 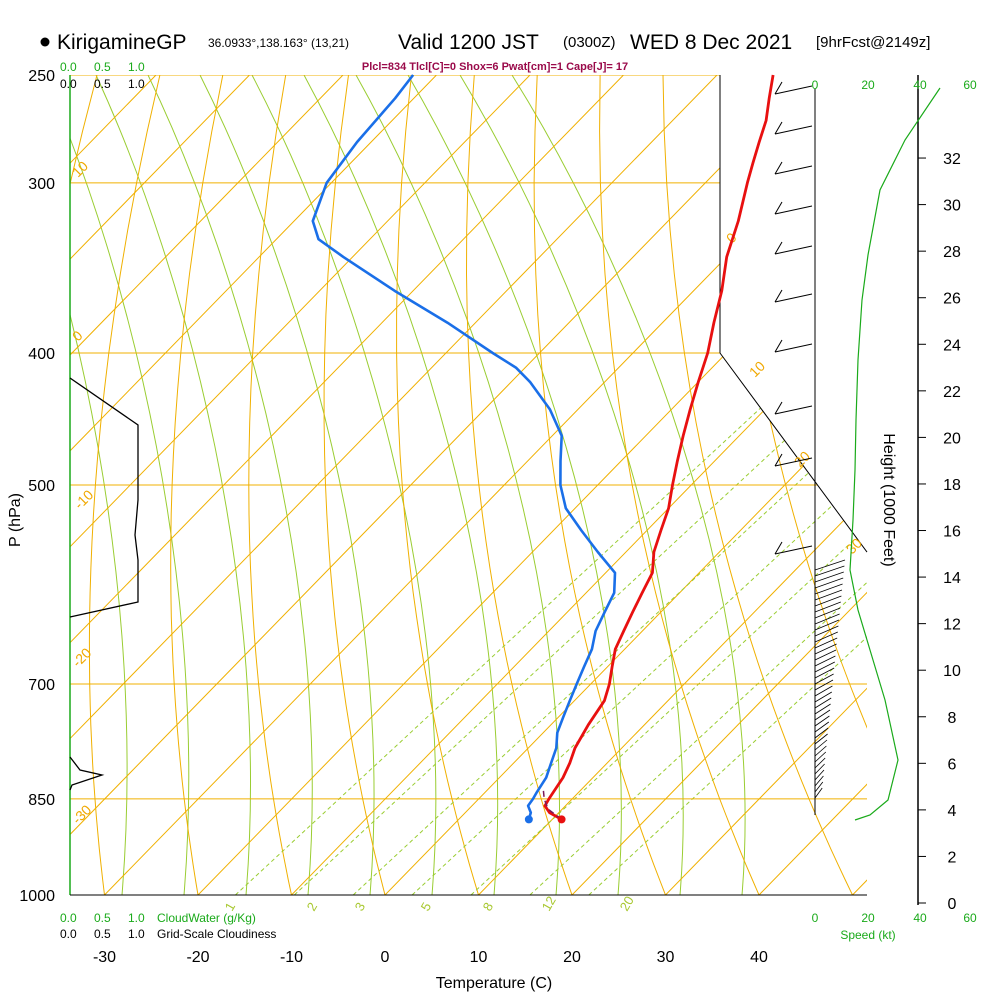 I want to click on temperature-tick-label: -10, so click(x=291, y=957).